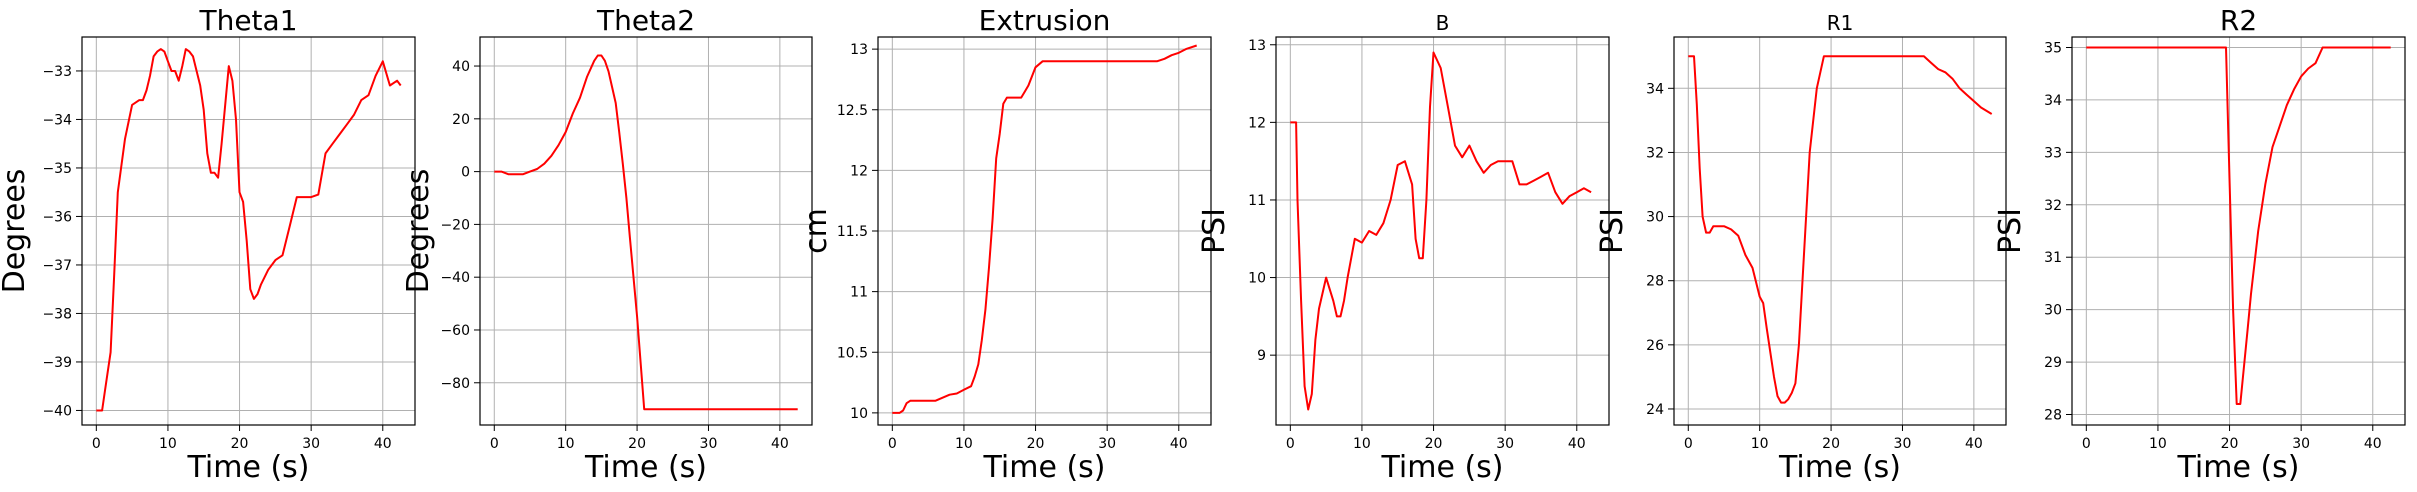 The image size is (2417, 492). What do you see at coordinates (1443, 23) in the screenshot?
I see `chart-title: B` at bounding box center [1443, 23].